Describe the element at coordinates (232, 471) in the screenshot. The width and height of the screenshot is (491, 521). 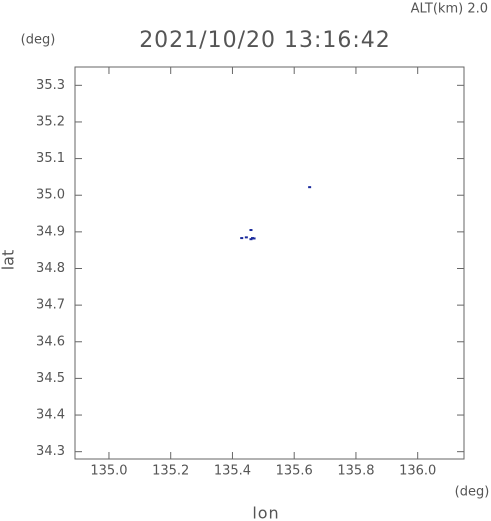
I see `x-tick-label: 135.4` at that location.